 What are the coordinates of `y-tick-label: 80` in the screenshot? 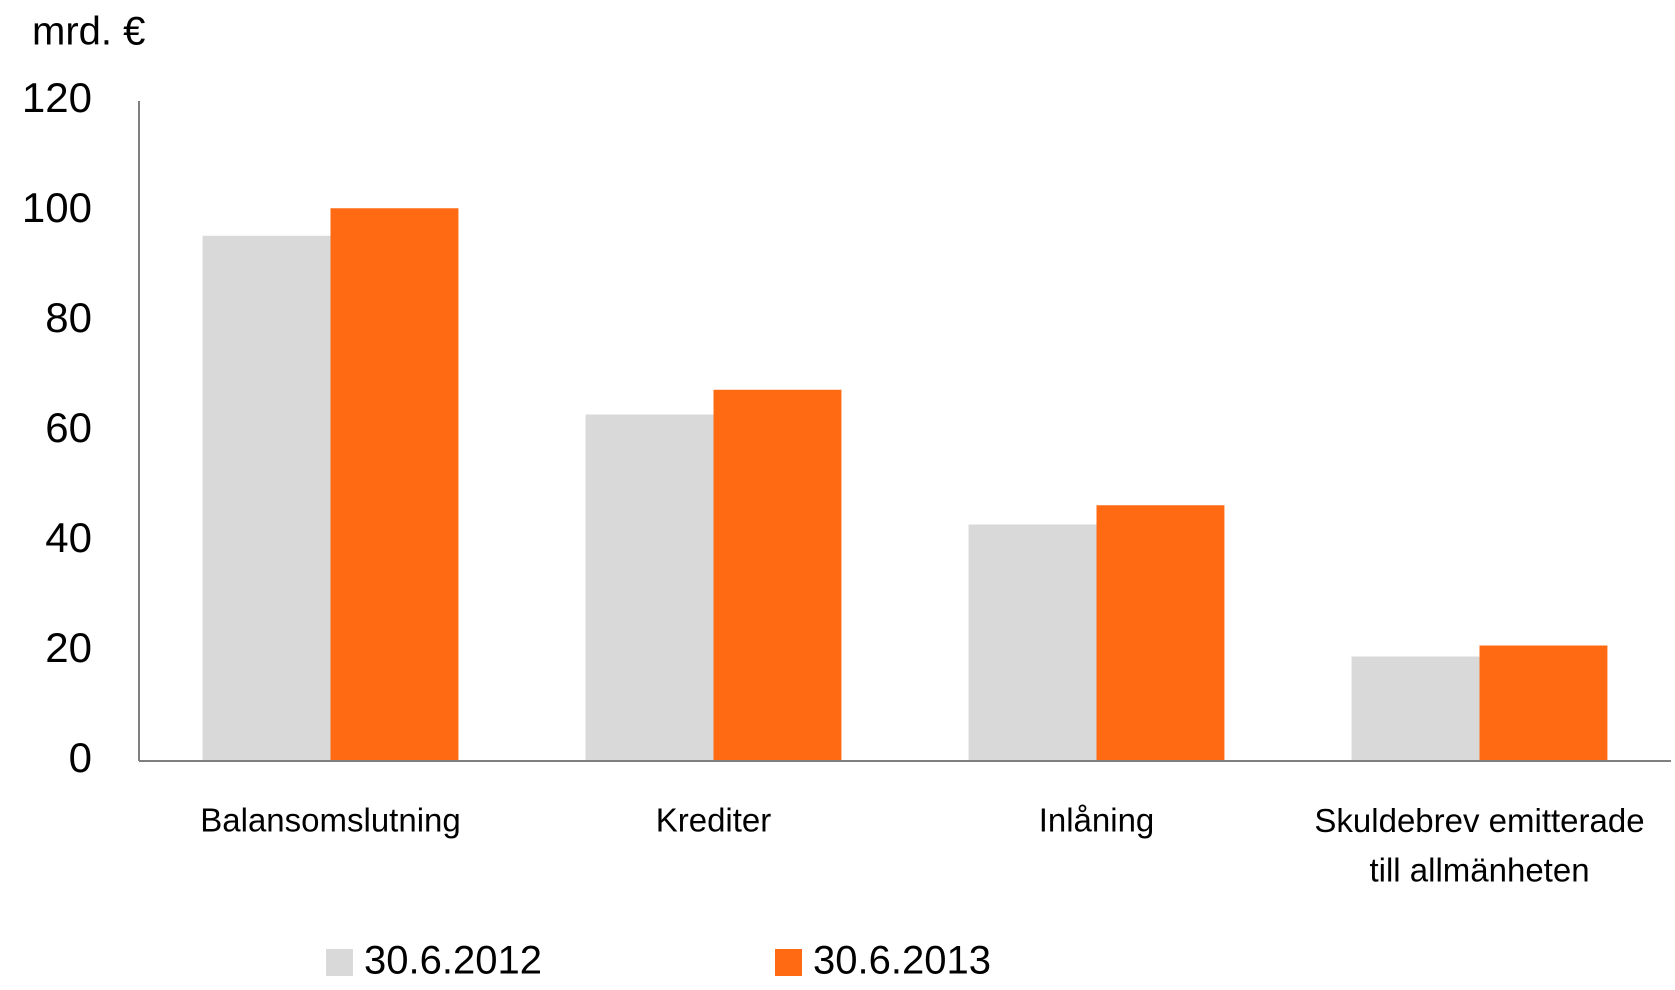 It's located at (68, 317).